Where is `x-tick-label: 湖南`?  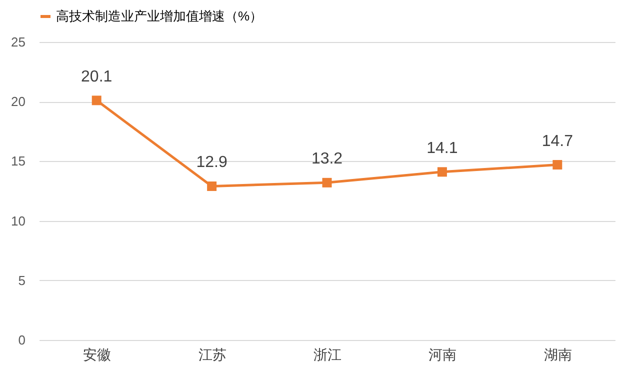
x-tick-label: 湖南 is located at coordinates (558, 354).